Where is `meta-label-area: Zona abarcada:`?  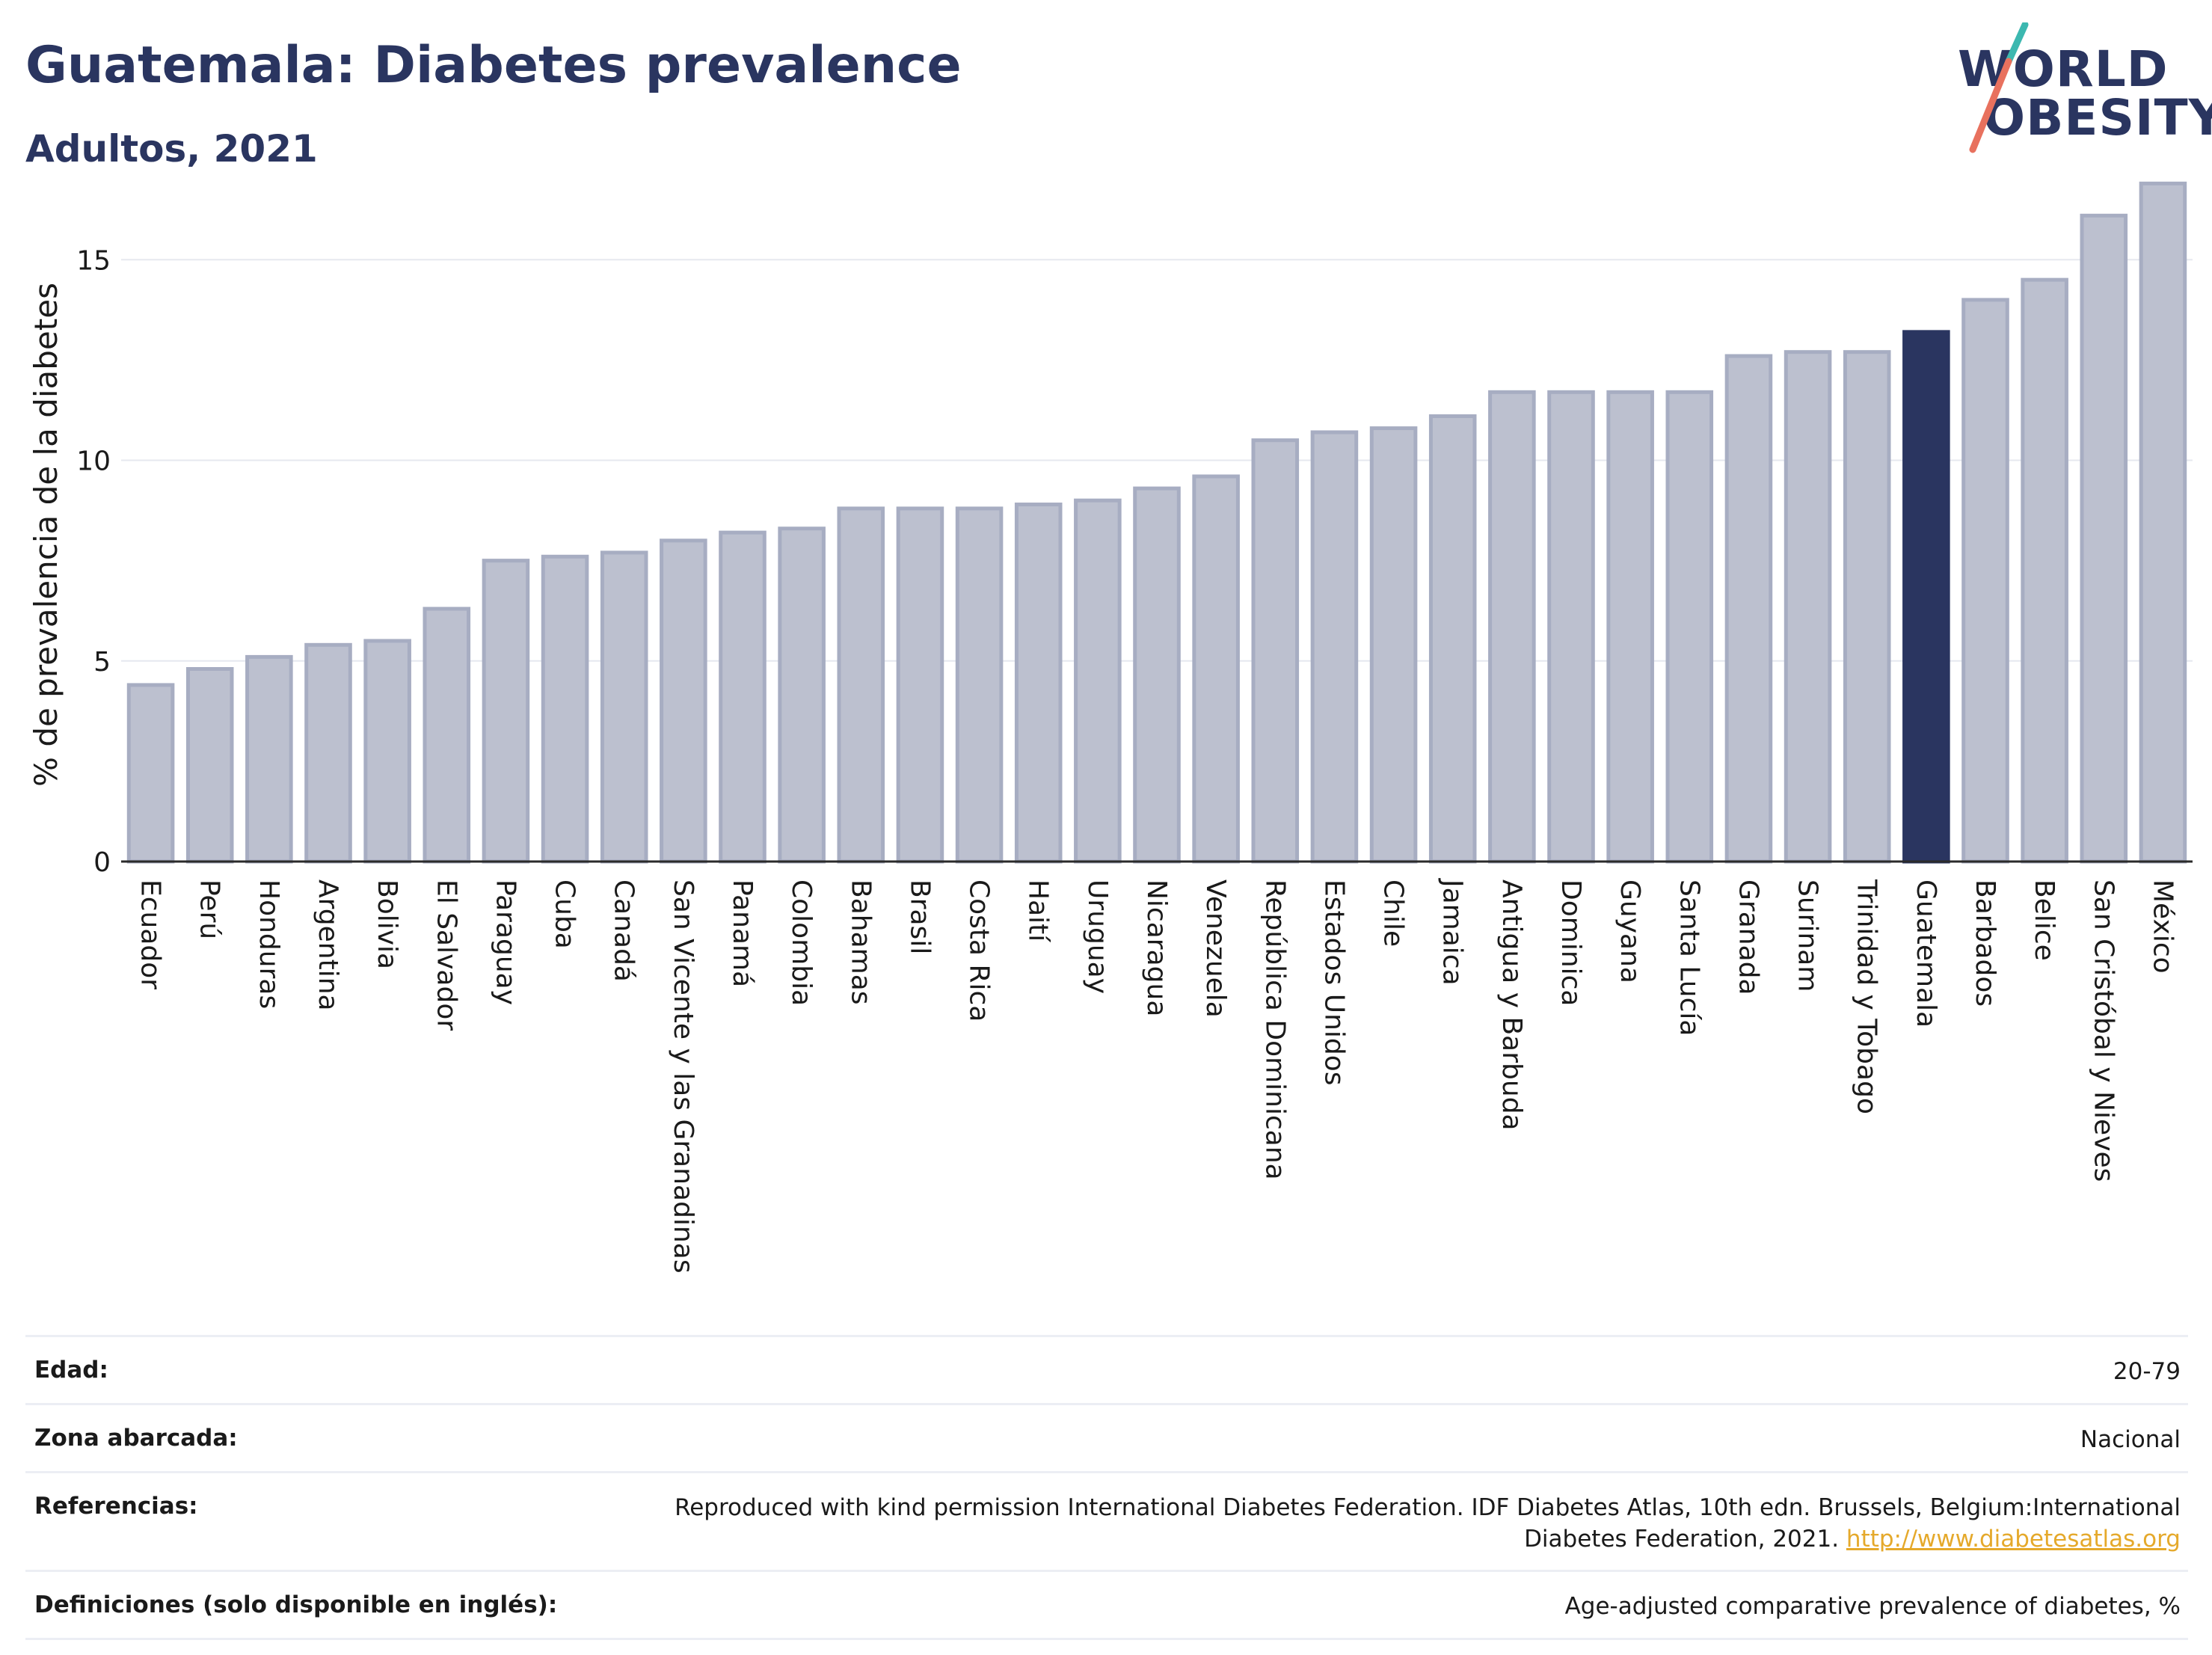
meta-label-area: Zona abarcada: is located at coordinates (136, 1438).